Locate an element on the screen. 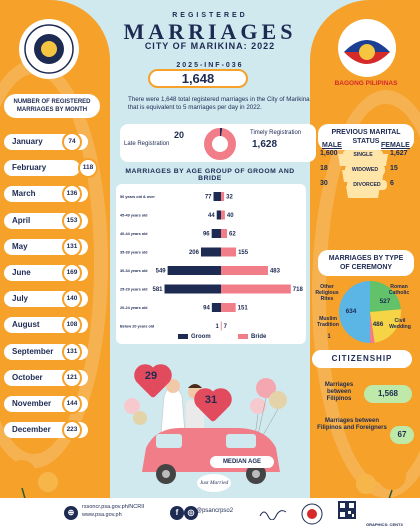 This screenshot has width=420, height=530. month-label: June is located at coordinates (21, 272).